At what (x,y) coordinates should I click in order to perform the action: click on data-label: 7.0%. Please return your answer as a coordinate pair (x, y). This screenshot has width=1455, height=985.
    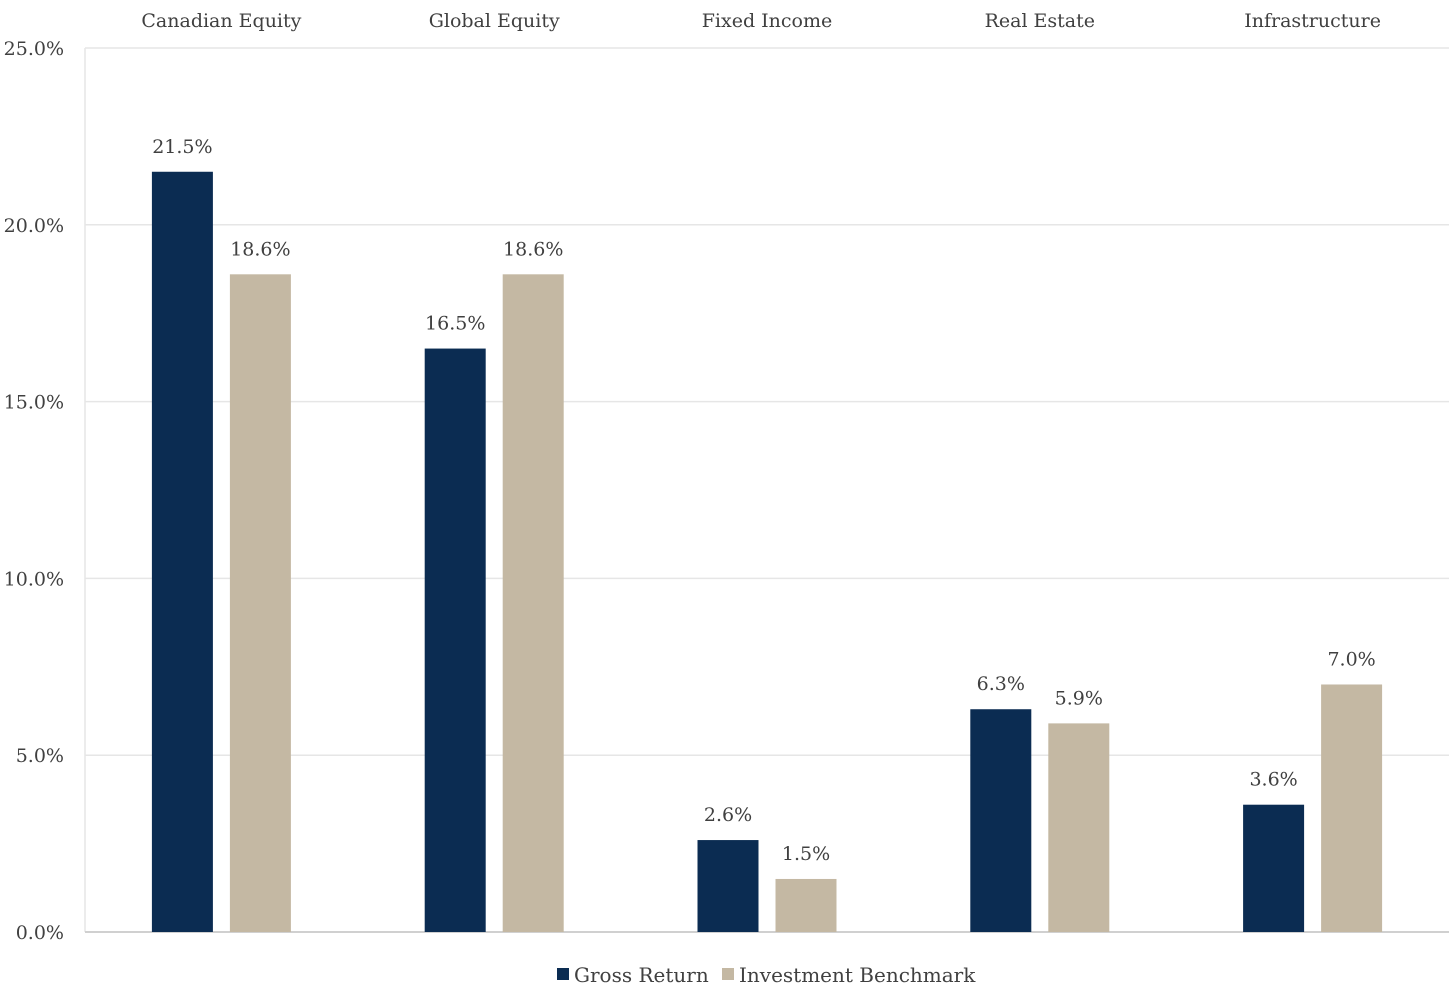
    Looking at the image, I should click on (1351, 659).